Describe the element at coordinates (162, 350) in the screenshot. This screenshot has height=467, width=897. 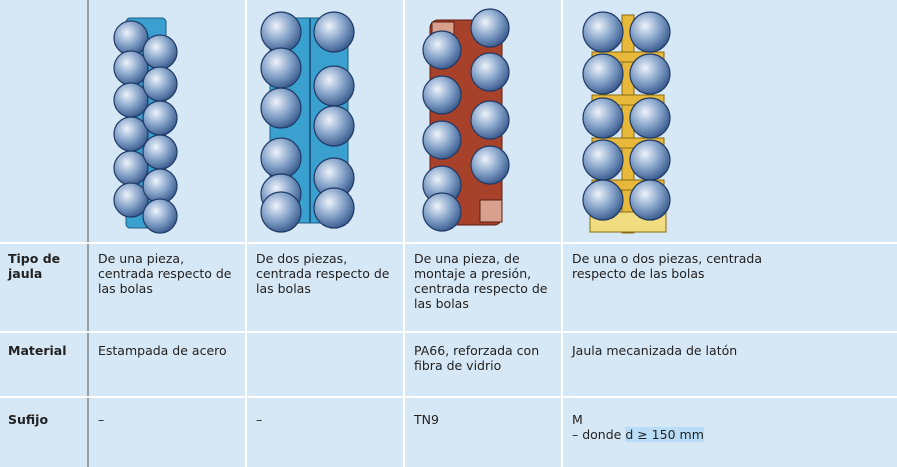
I see `cell: Estampada de acero` at that location.